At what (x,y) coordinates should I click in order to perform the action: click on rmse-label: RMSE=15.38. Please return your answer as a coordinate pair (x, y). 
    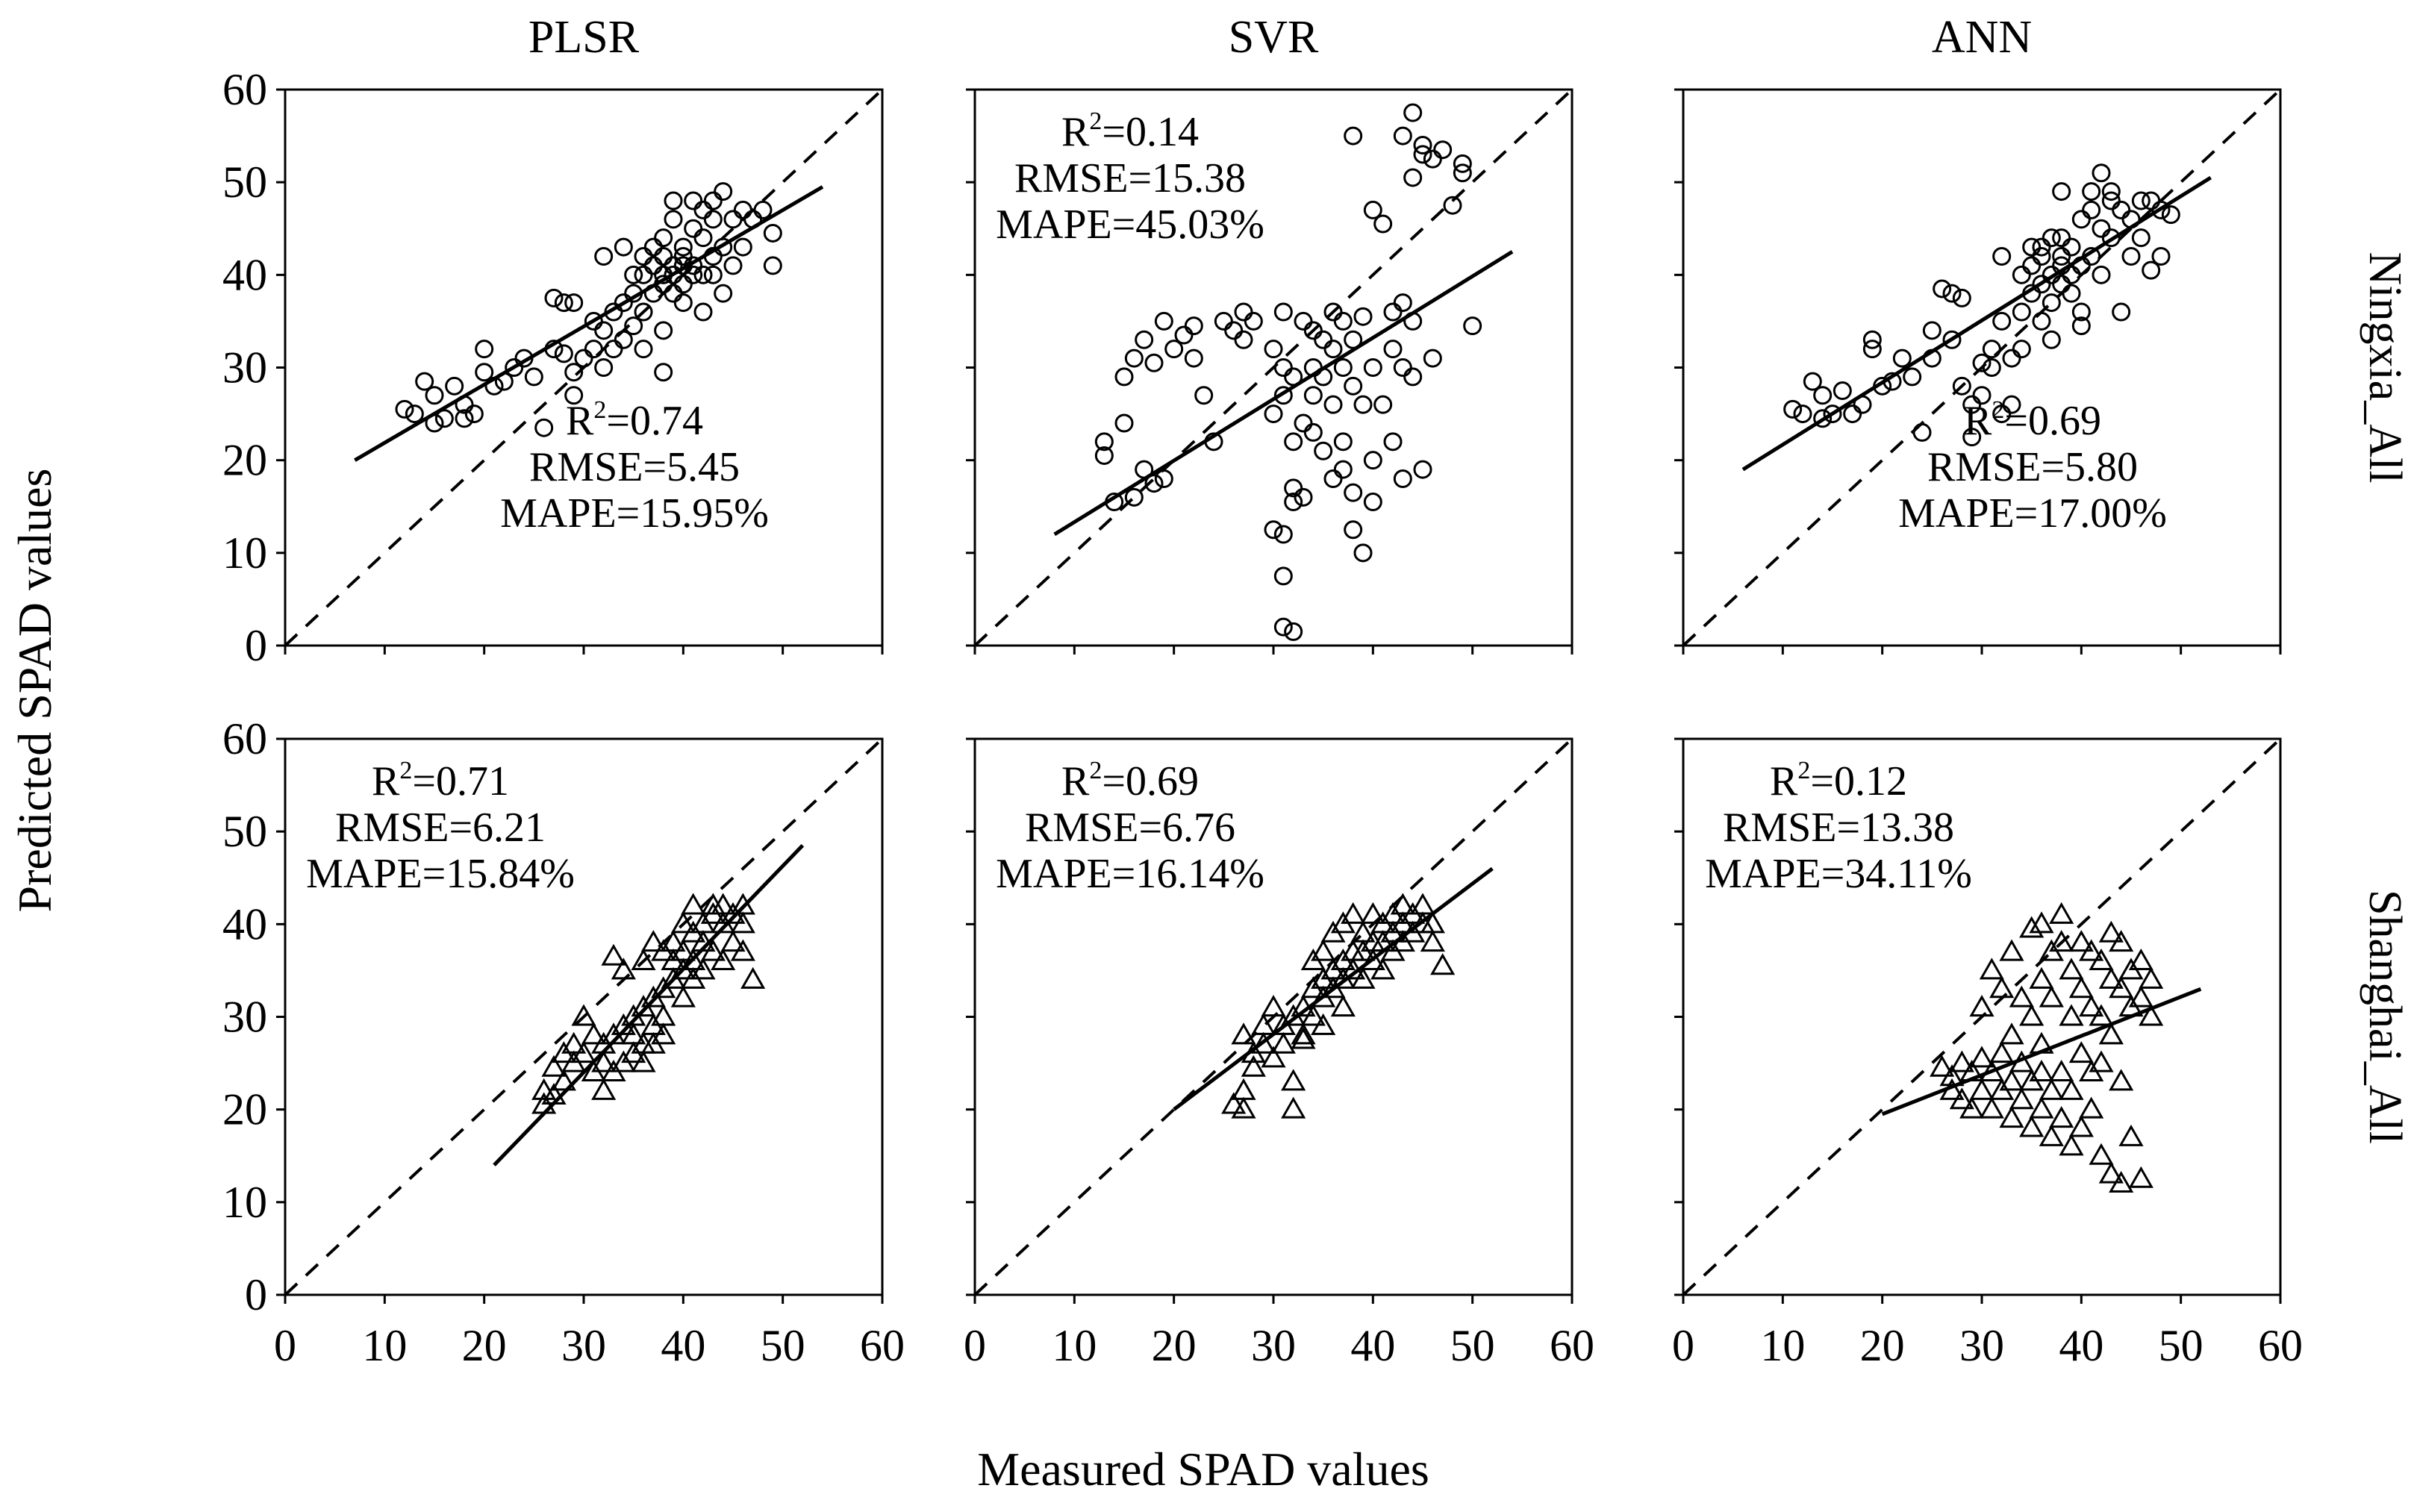
    Looking at the image, I should click on (1130, 178).